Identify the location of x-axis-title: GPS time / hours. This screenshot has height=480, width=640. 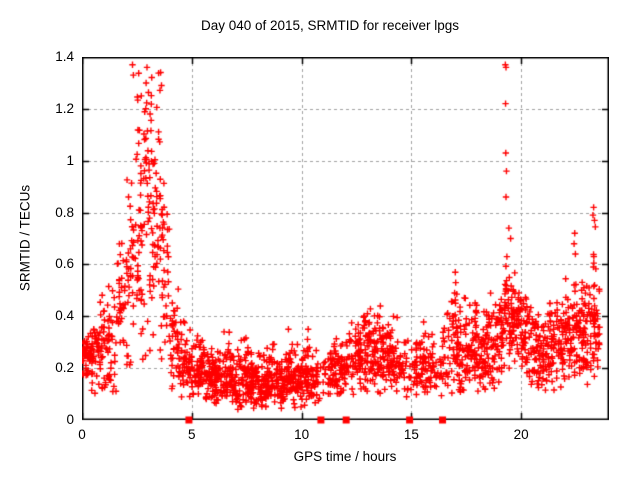
(345, 456).